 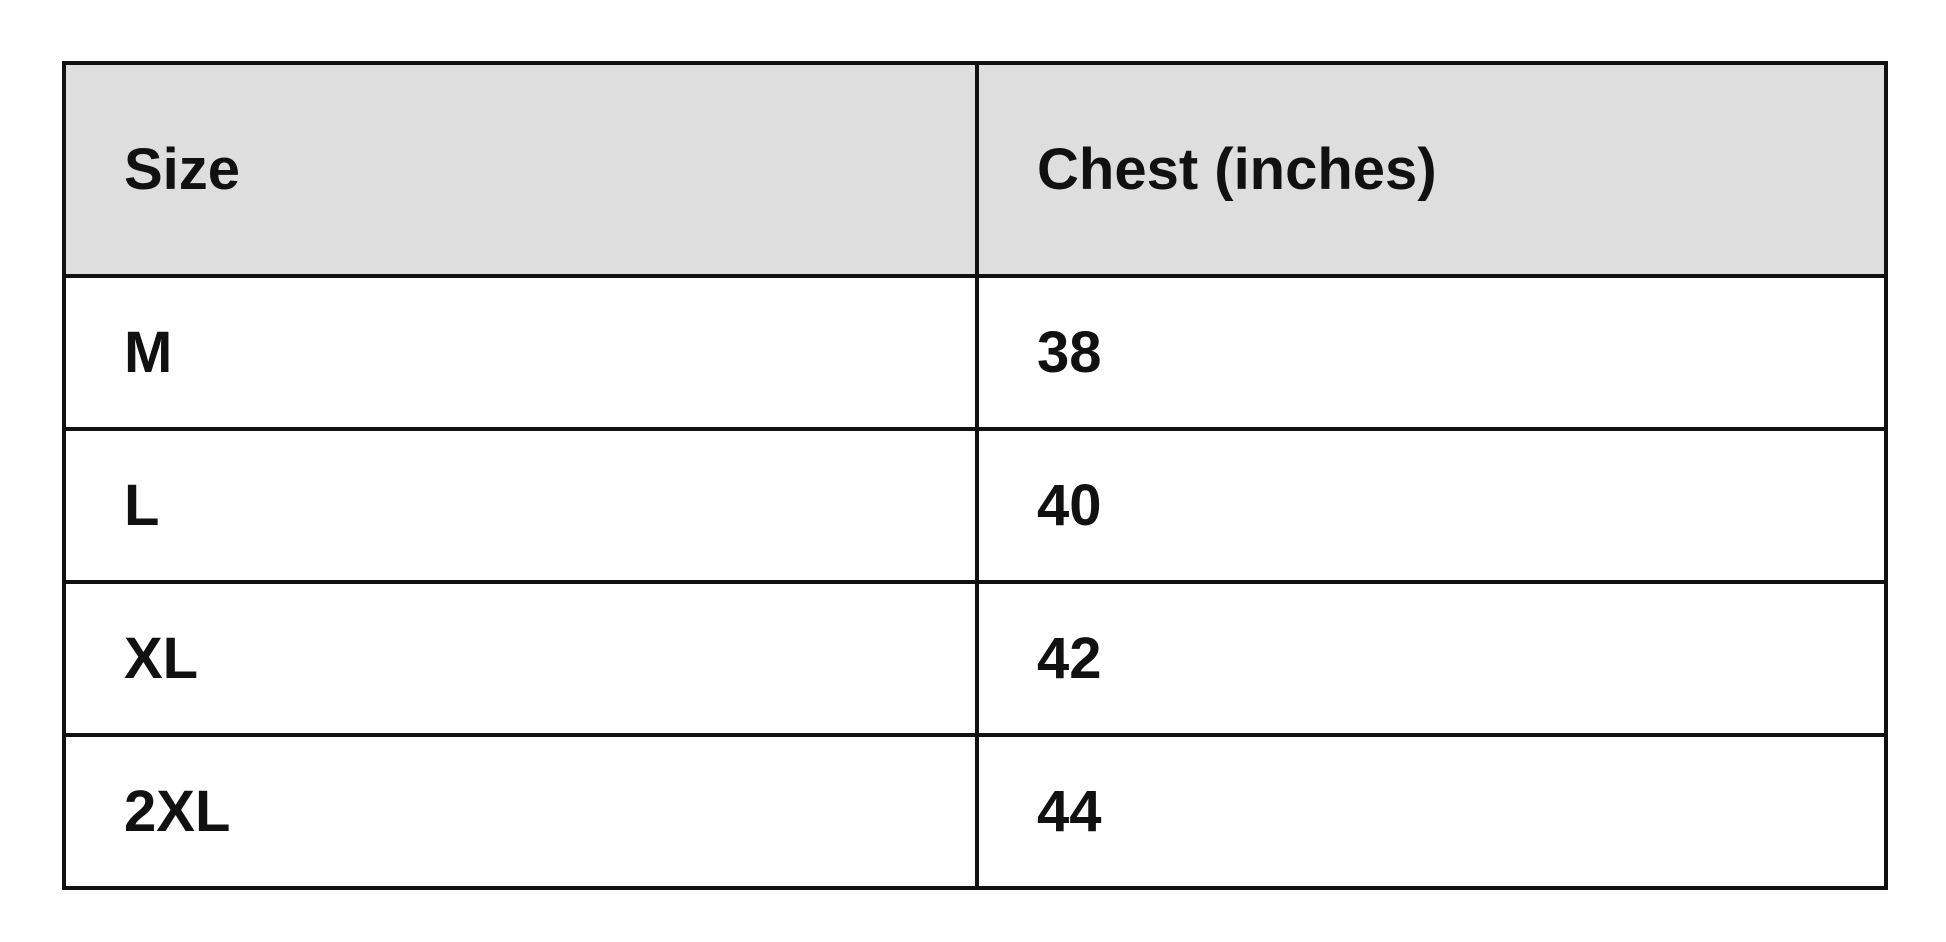 What do you see at coordinates (1431, 811) in the screenshot?
I see `table-cell: 44` at bounding box center [1431, 811].